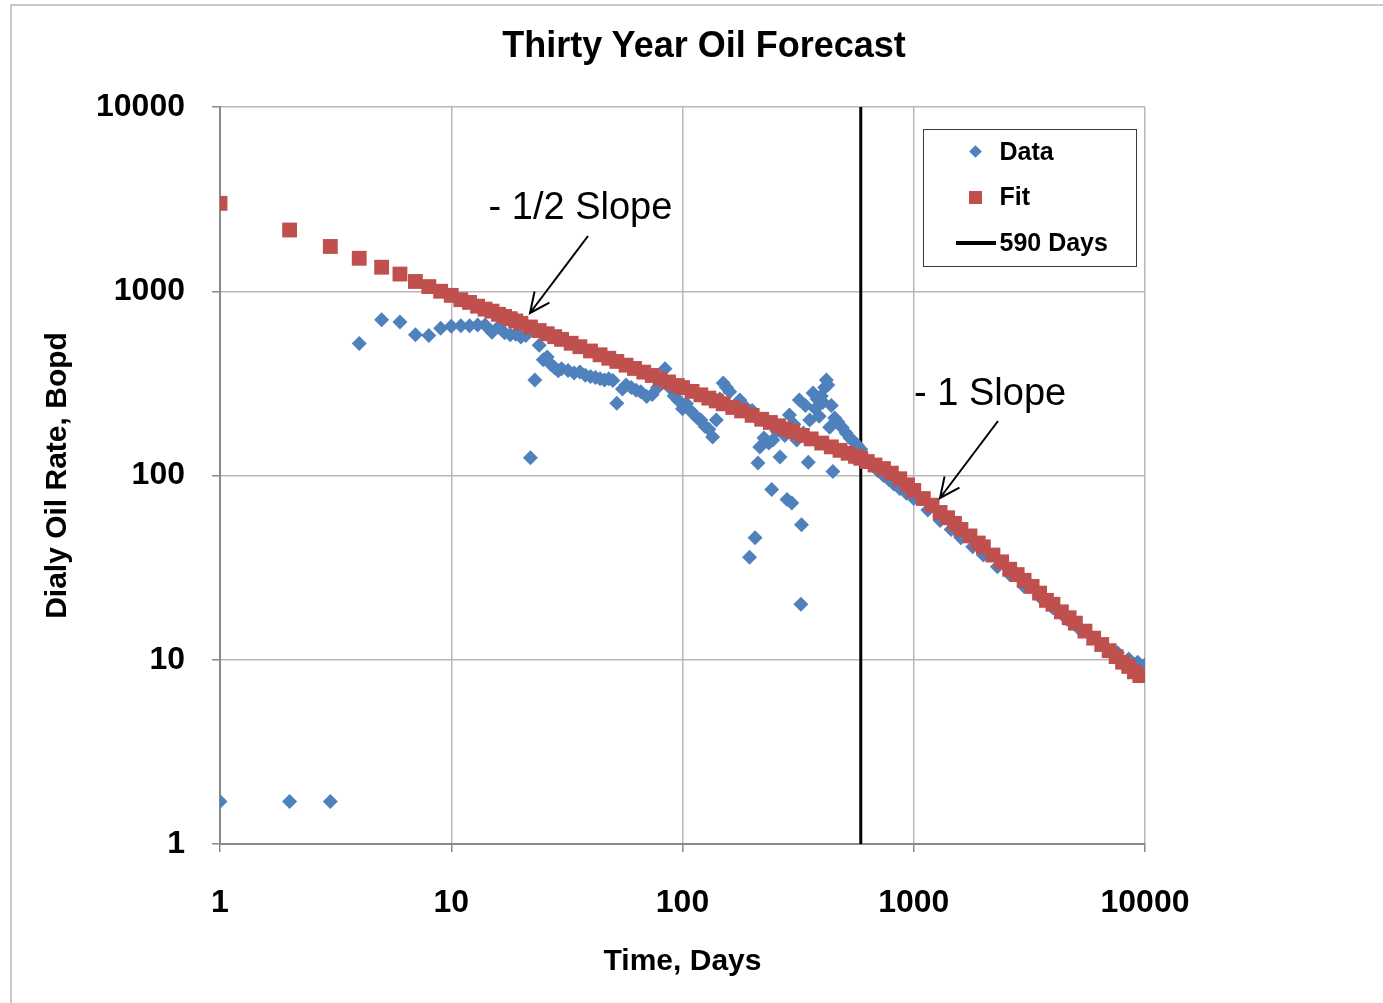  What do you see at coordinates (1053, 242) in the screenshot?
I see `legend-label: 590 Days` at bounding box center [1053, 242].